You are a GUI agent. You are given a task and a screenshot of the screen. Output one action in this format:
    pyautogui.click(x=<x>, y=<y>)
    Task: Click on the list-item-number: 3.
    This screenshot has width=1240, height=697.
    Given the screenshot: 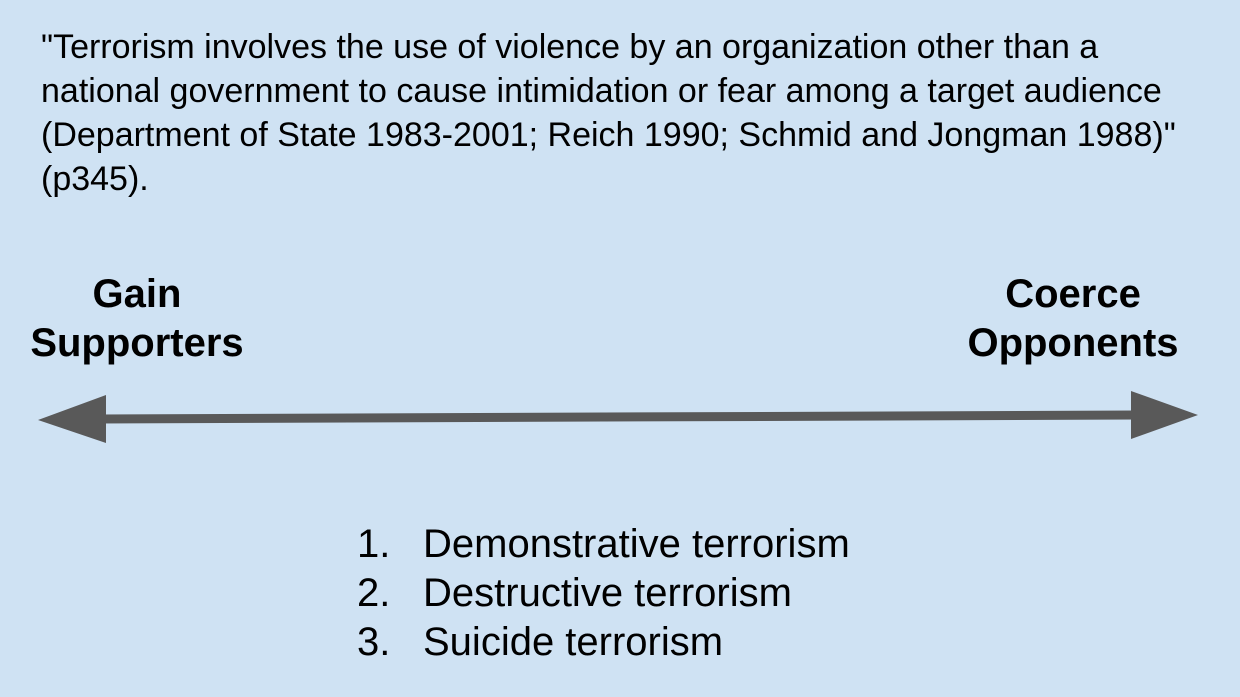 What is the action you would take?
    pyautogui.click(x=374, y=642)
    